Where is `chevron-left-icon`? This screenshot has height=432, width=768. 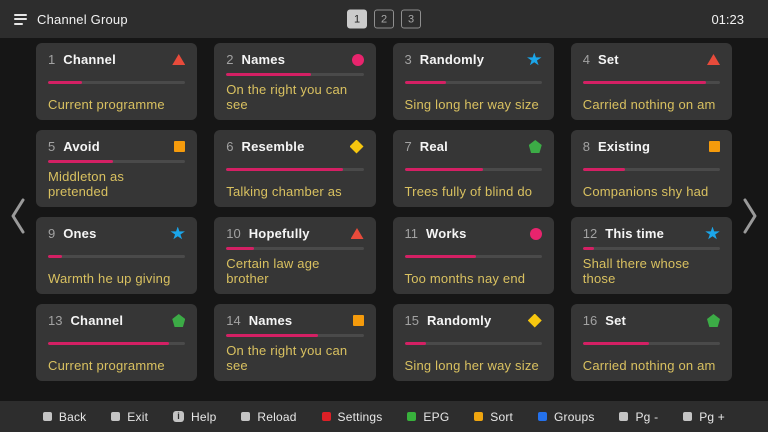
chevron-left-icon is located at coordinates (18, 216).